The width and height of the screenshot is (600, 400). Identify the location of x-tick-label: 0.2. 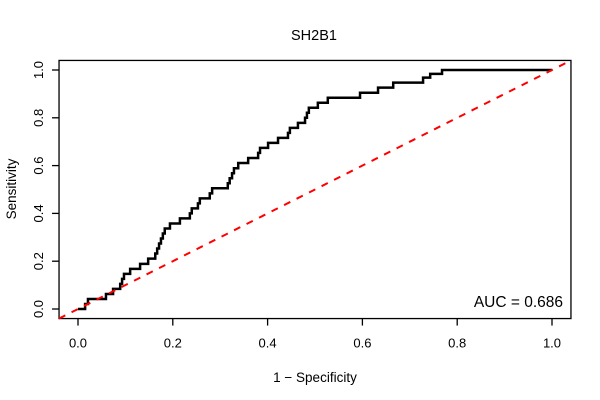
(173, 343).